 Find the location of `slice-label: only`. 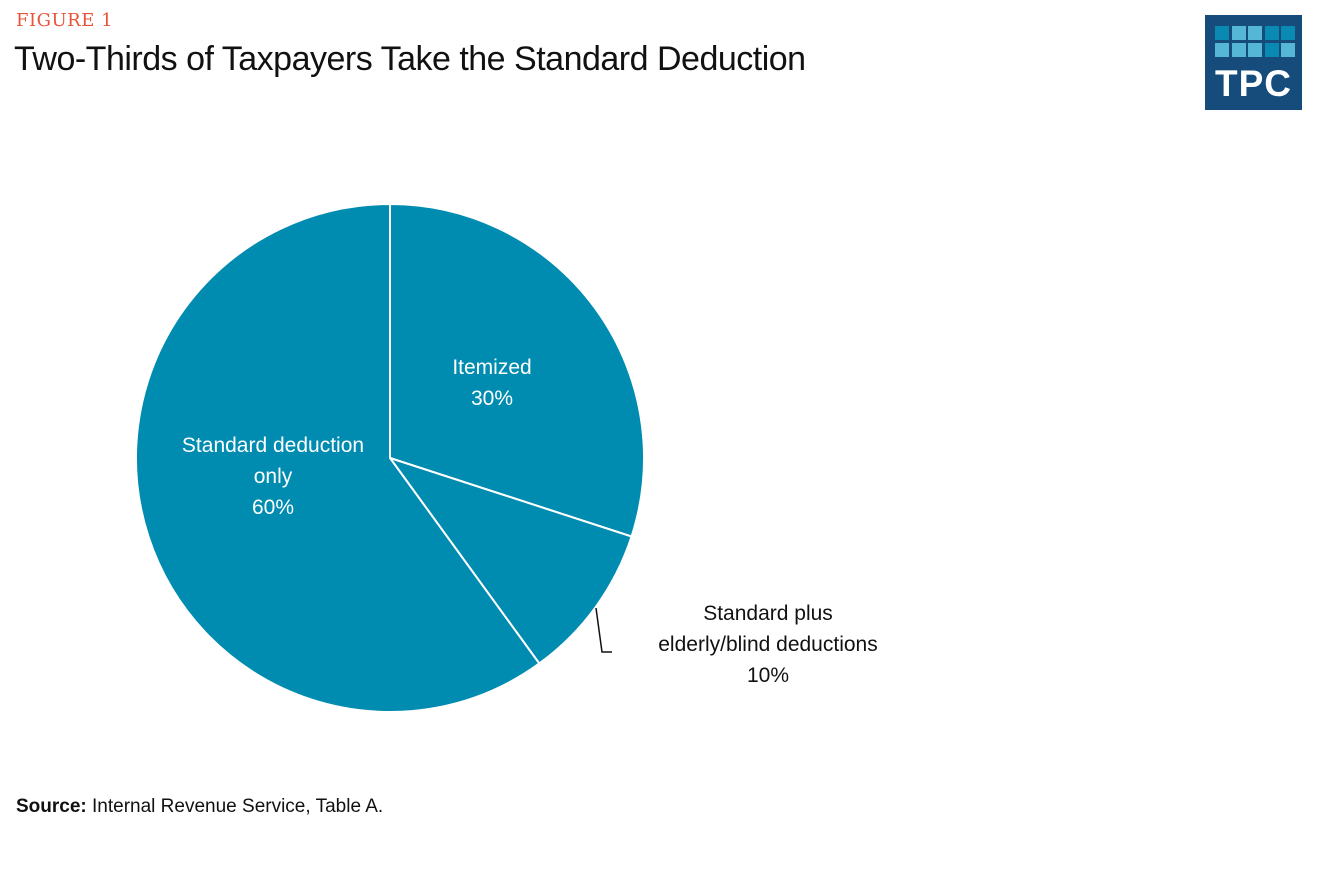

slice-label: only is located at coordinates (273, 476).